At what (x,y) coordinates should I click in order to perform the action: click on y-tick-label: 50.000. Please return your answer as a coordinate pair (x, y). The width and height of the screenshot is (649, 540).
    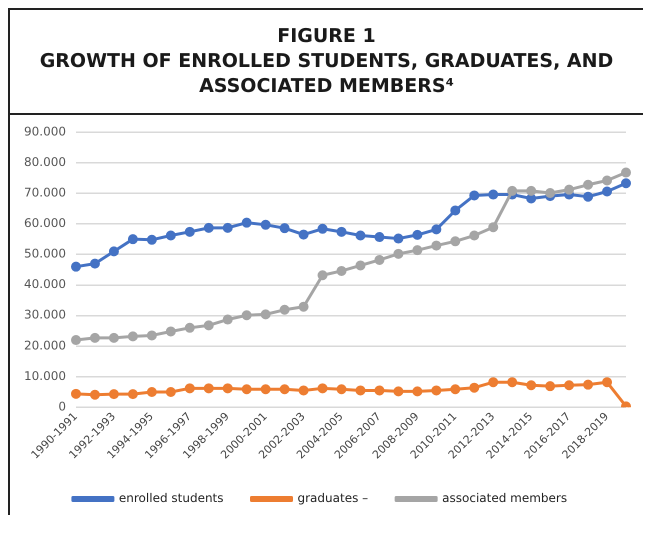
    Looking at the image, I should click on (45, 253).